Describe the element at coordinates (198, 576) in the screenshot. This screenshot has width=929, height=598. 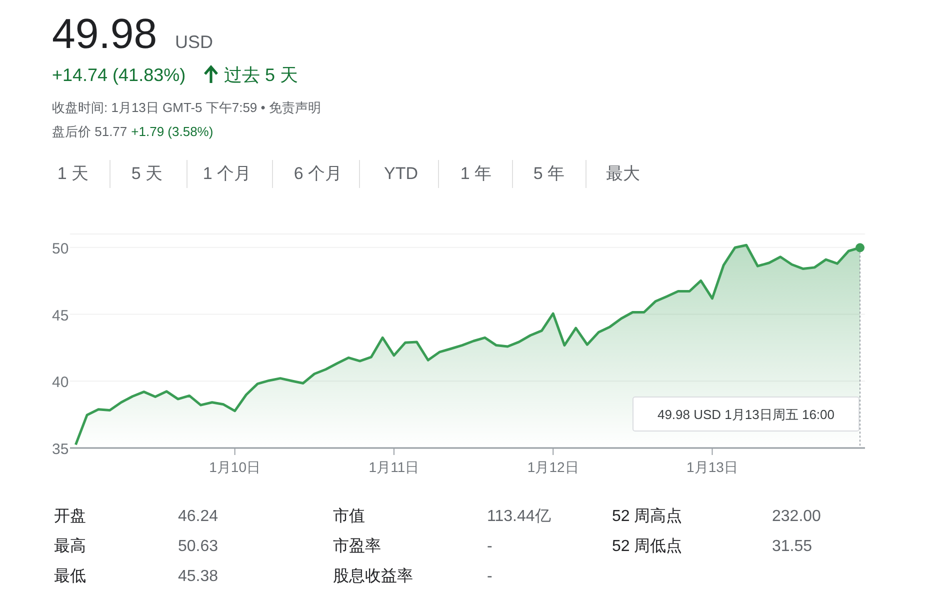
I see `text: 45.38` at that location.